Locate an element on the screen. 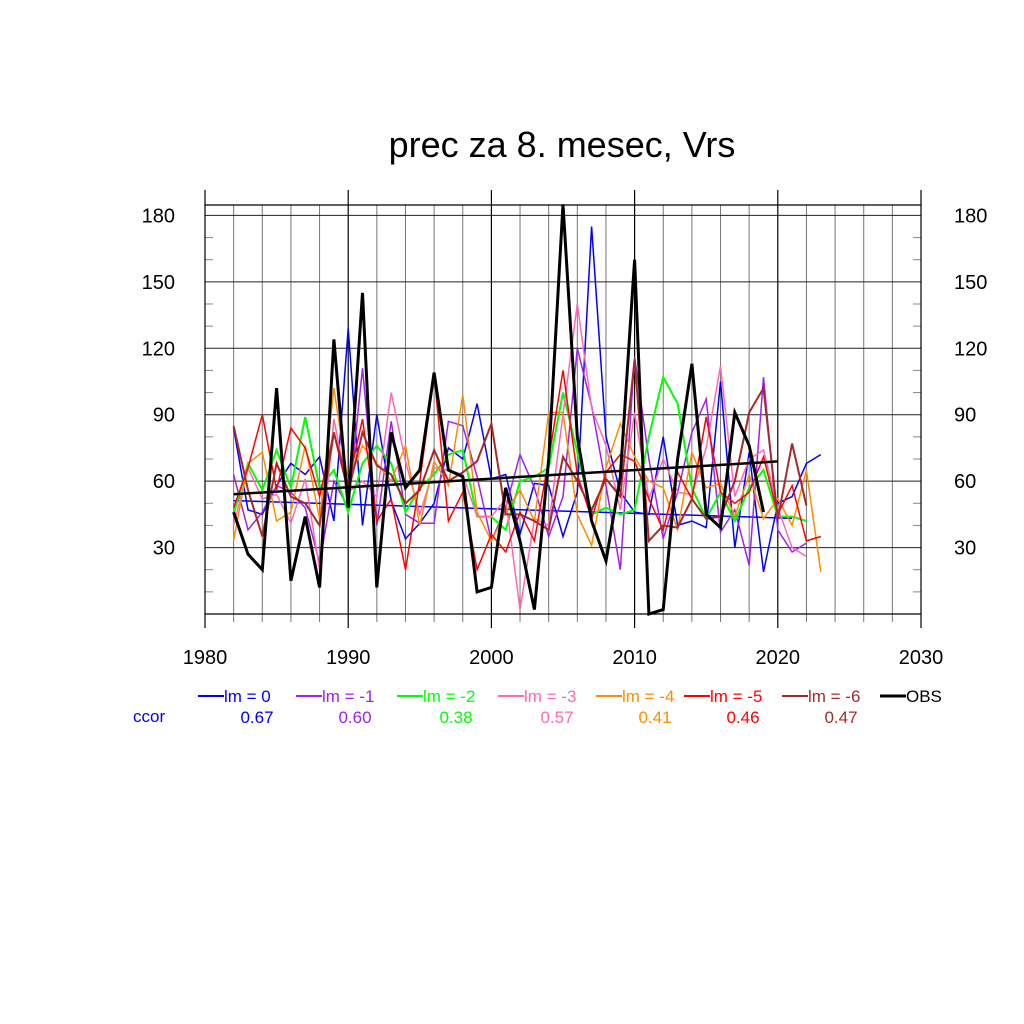 This screenshot has width=1024, height=1024. ccor-value: 0.38 is located at coordinates (455, 717).